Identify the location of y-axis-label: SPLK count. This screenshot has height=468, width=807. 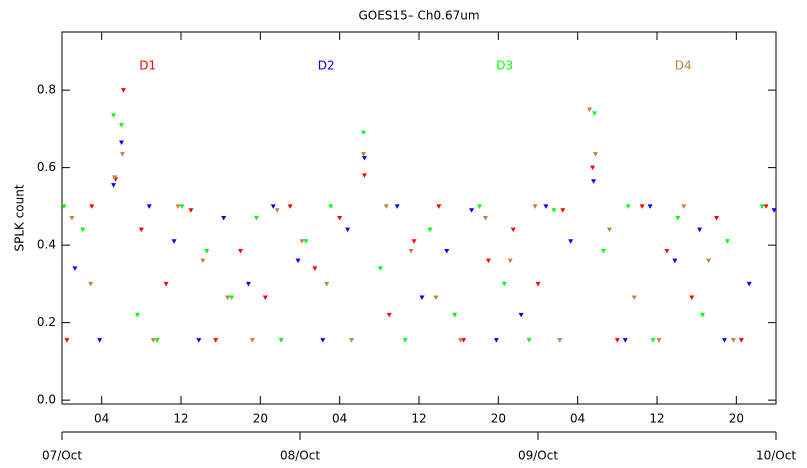
(20, 217).